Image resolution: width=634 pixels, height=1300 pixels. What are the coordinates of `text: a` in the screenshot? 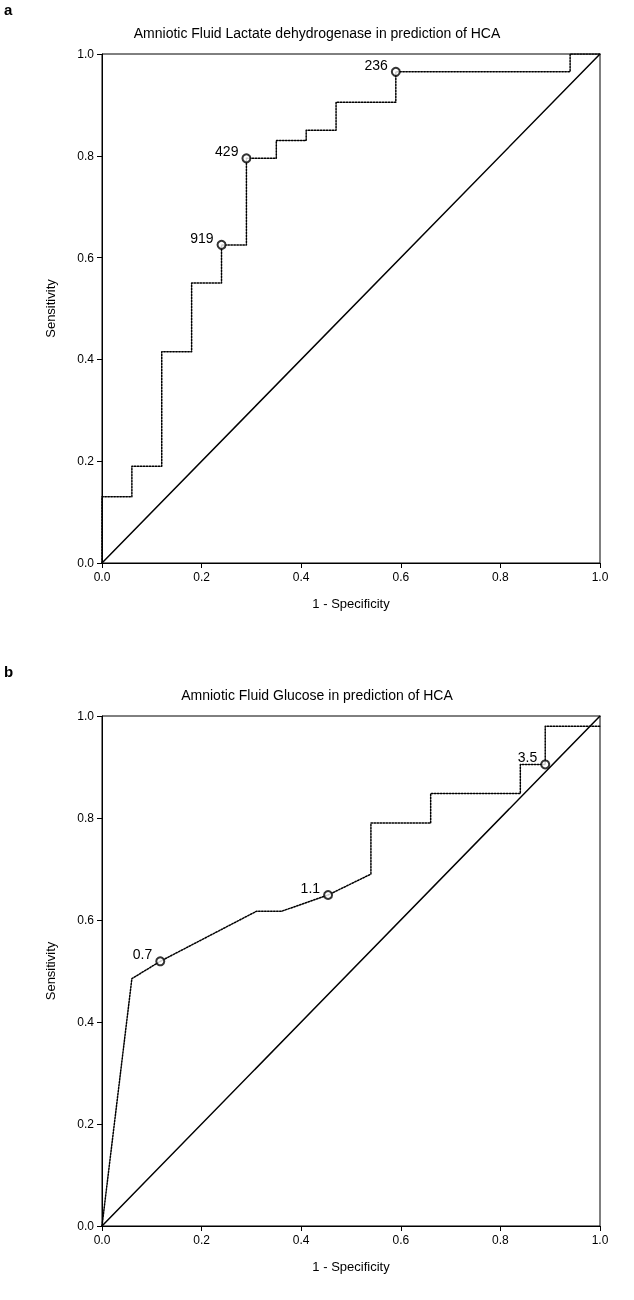 It's located at (8, 9).